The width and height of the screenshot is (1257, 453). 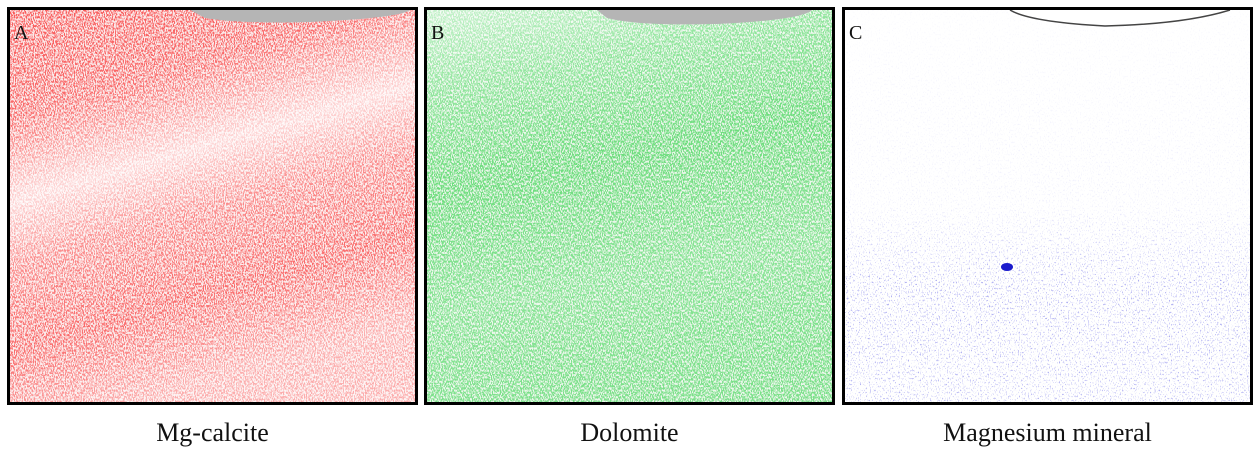 I want to click on panel-label: C, so click(x=856, y=33).